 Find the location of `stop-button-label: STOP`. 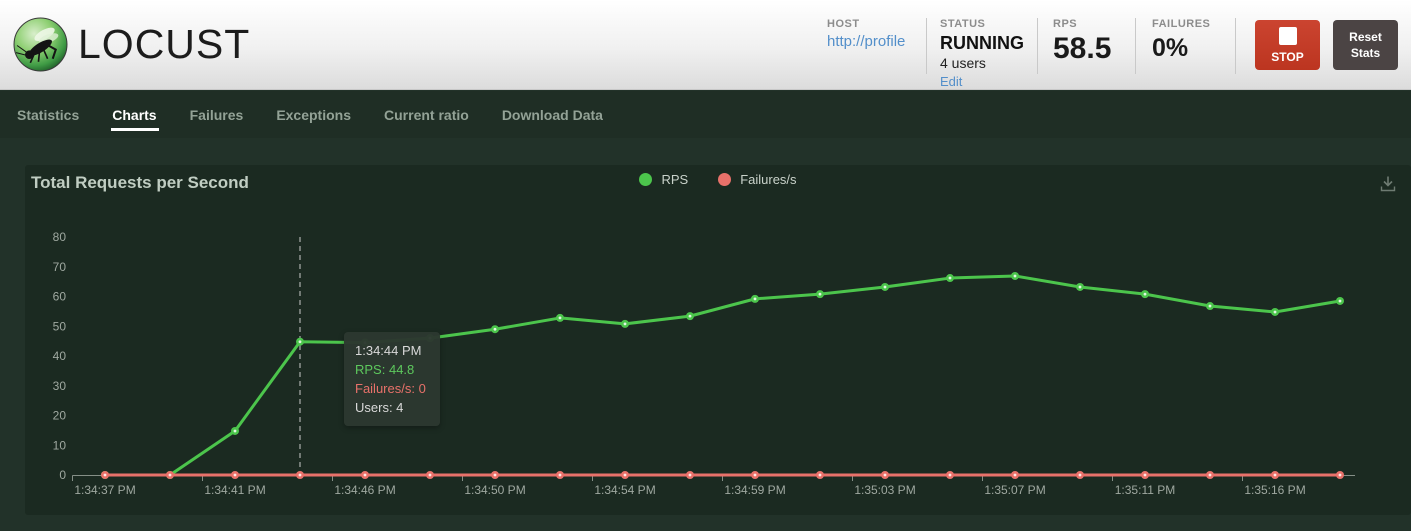

stop-button-label: STOP is located at coordinates (1287, 56).